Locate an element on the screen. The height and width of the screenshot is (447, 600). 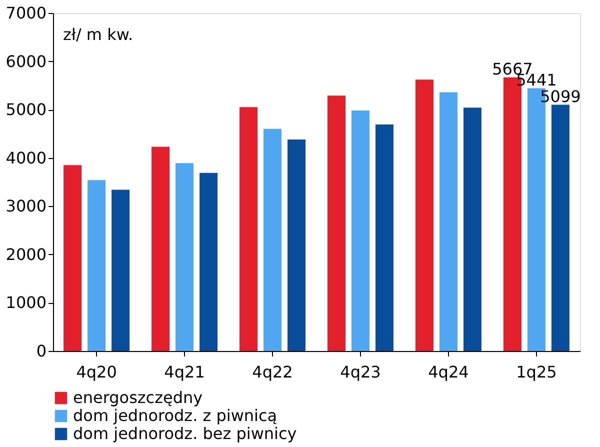
x-tick-label: 4q21 is located at coordinates (184, 372).